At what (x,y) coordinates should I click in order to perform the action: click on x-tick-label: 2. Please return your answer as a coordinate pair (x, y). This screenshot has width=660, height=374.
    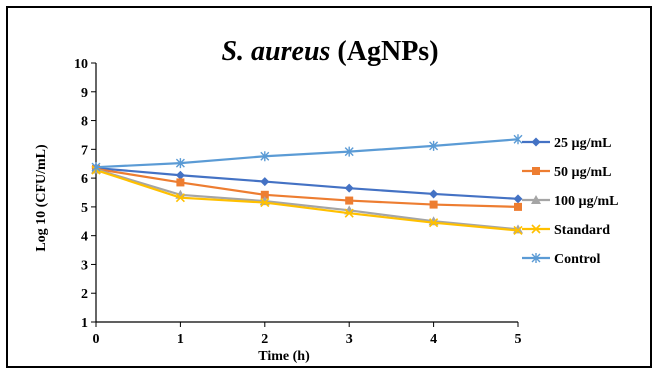
    Looking at the image, I should click on (264, 339).